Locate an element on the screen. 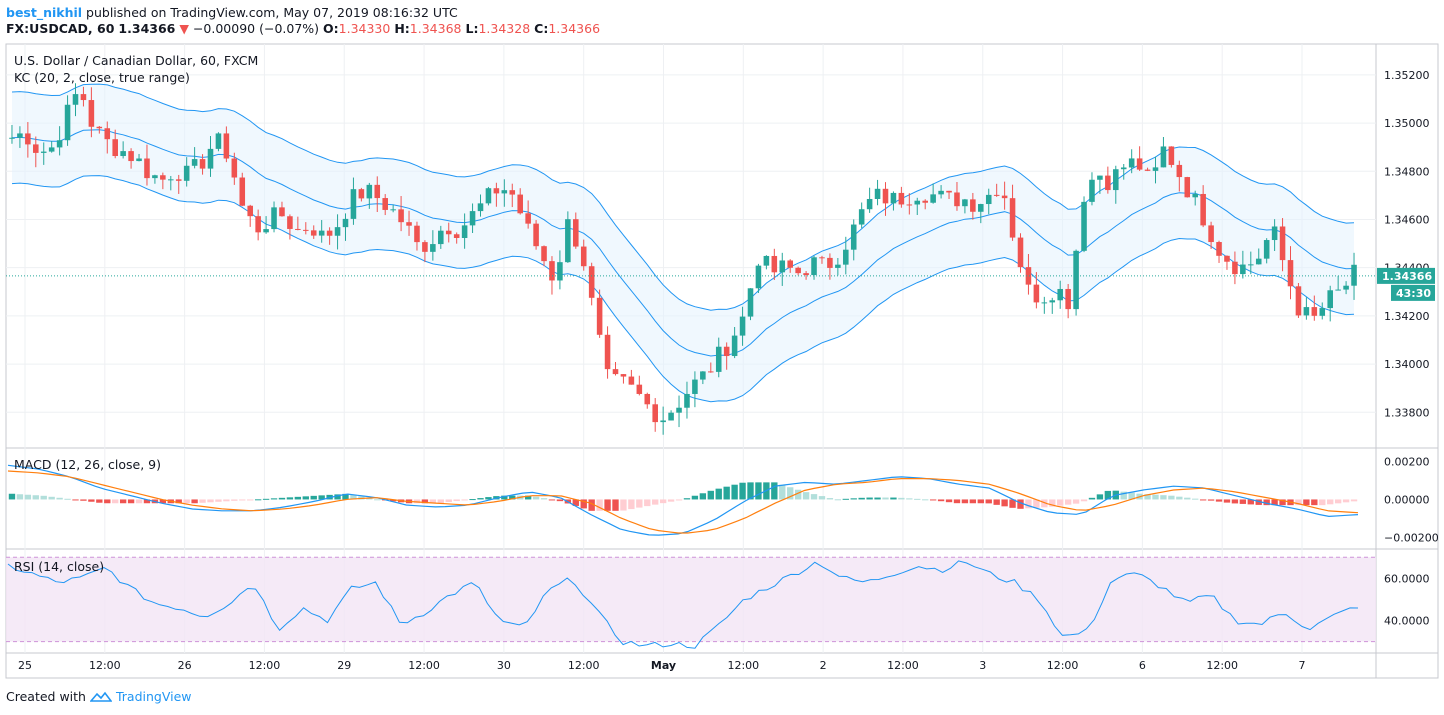  time-axis-label: 3 is located at coordinates (982, 665).